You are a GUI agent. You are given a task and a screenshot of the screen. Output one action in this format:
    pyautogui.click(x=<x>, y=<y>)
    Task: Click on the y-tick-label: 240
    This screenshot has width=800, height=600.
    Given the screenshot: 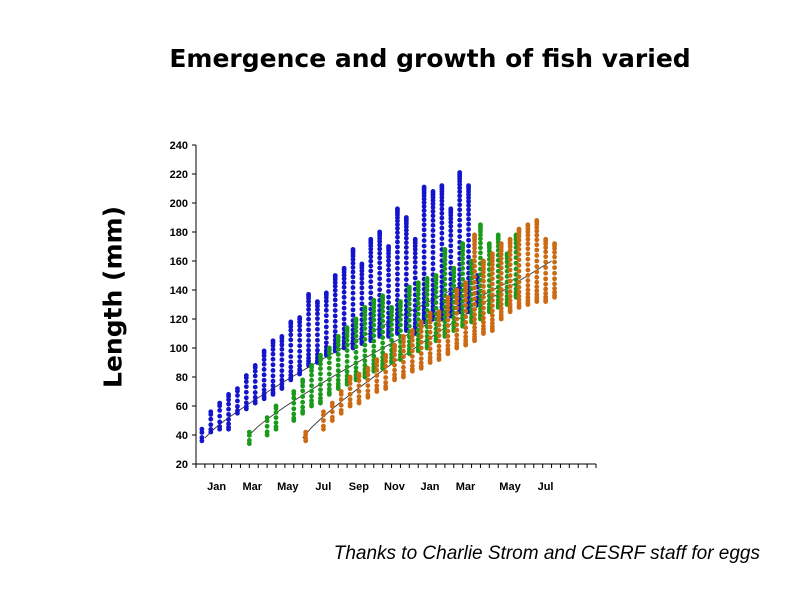 What is the action you would take?
    pyautogui.click(x=179, y=146)
    